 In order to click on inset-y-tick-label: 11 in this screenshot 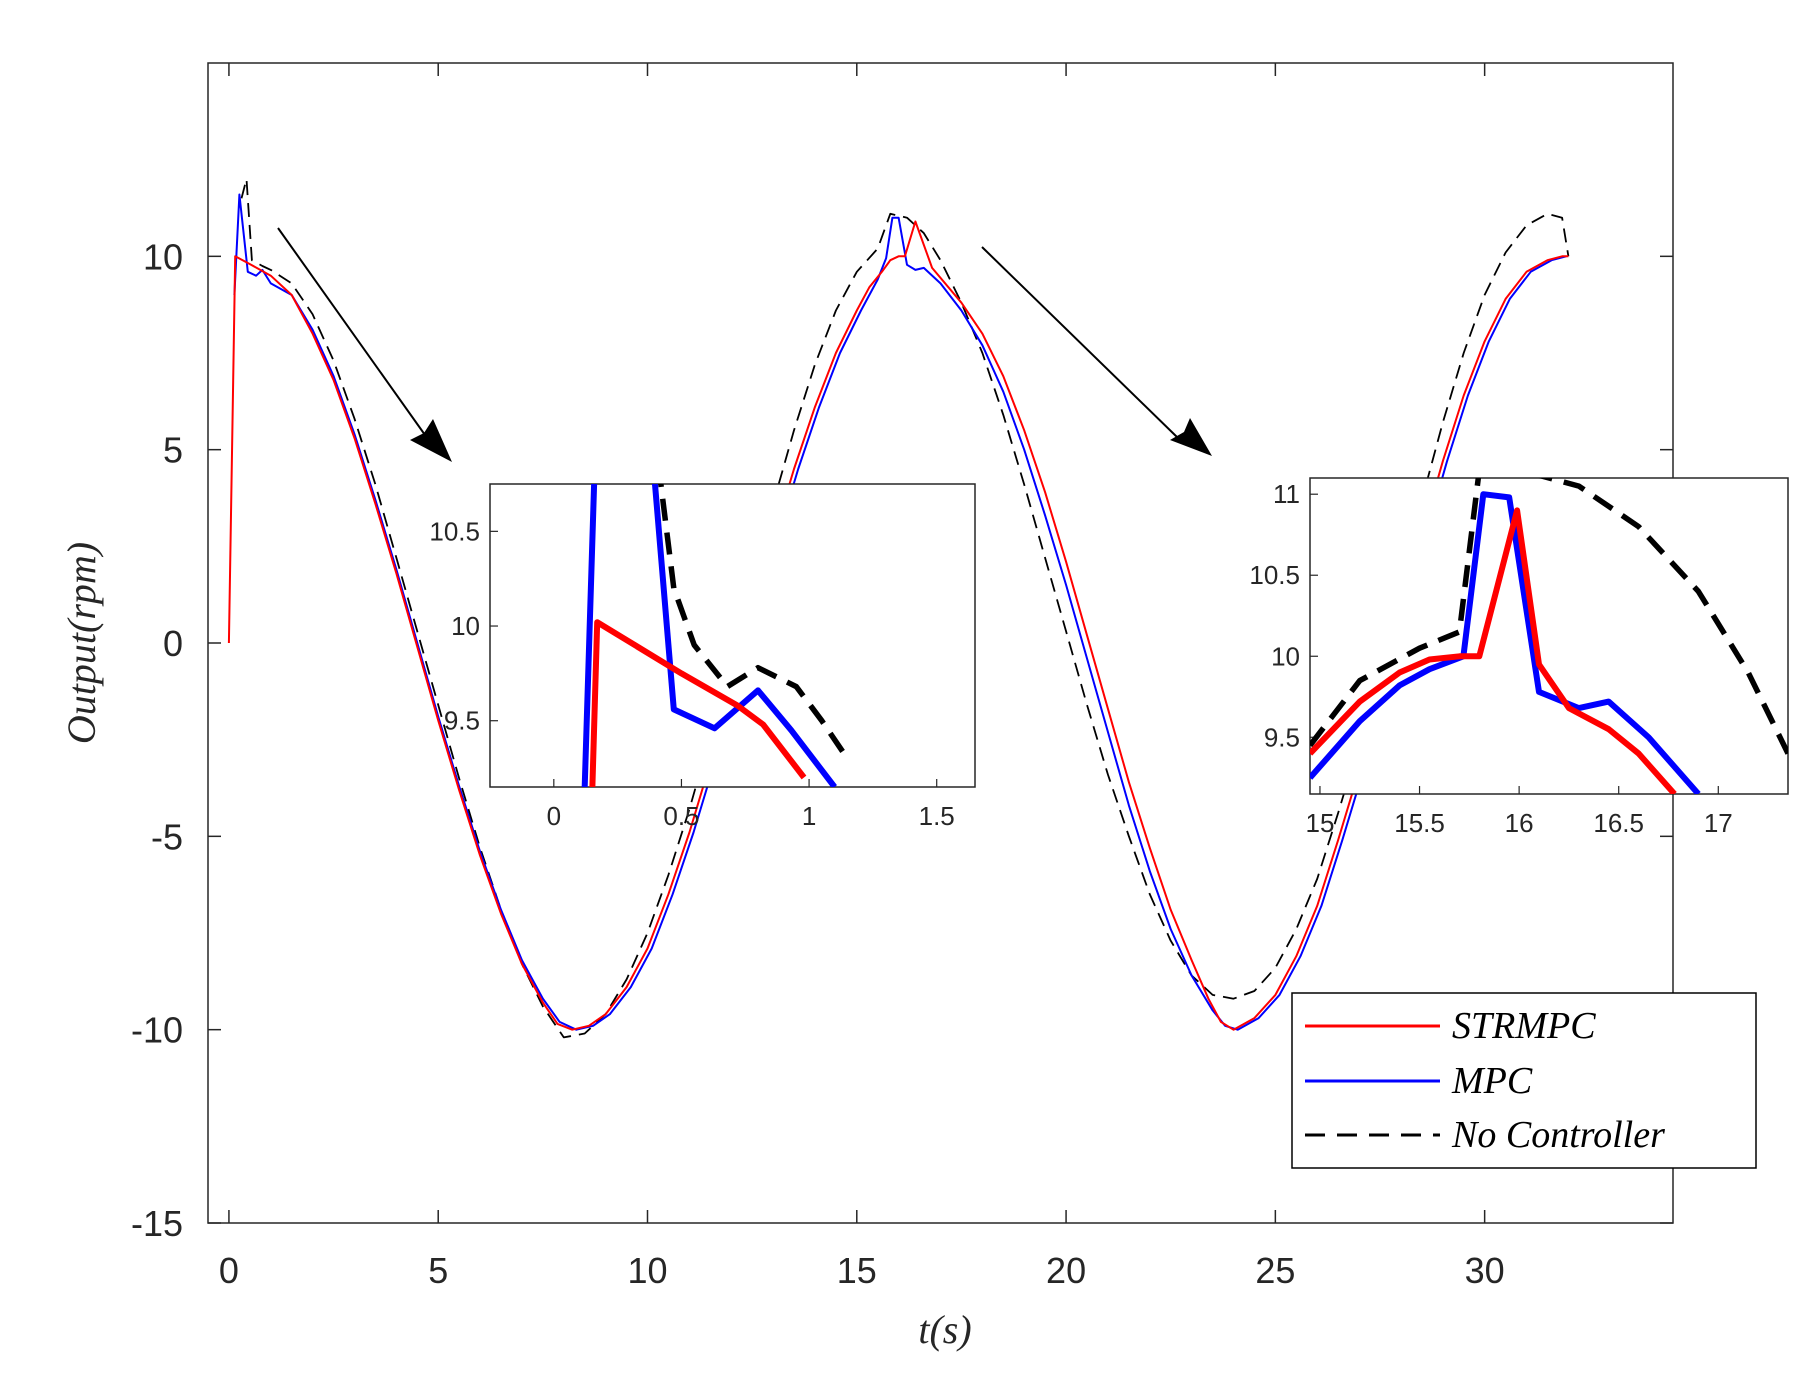, I will do `click(1286, 494)`.